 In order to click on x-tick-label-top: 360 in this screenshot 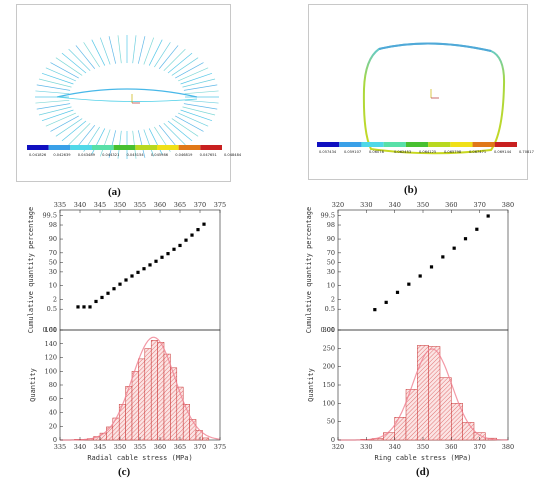, I will do `click(160, 205)`.